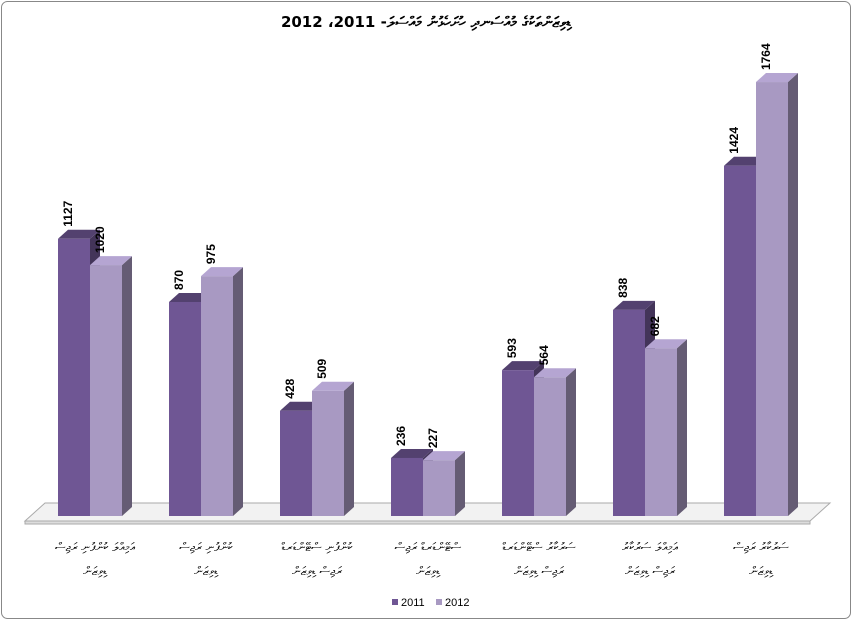 This screenshot has width=853, height=621. What do you see at coordinates (206, 547) in the screenshot?
I see `x-tick-label: ކުންފުނި ރަޖިސް` at bounding box center [206, 547].